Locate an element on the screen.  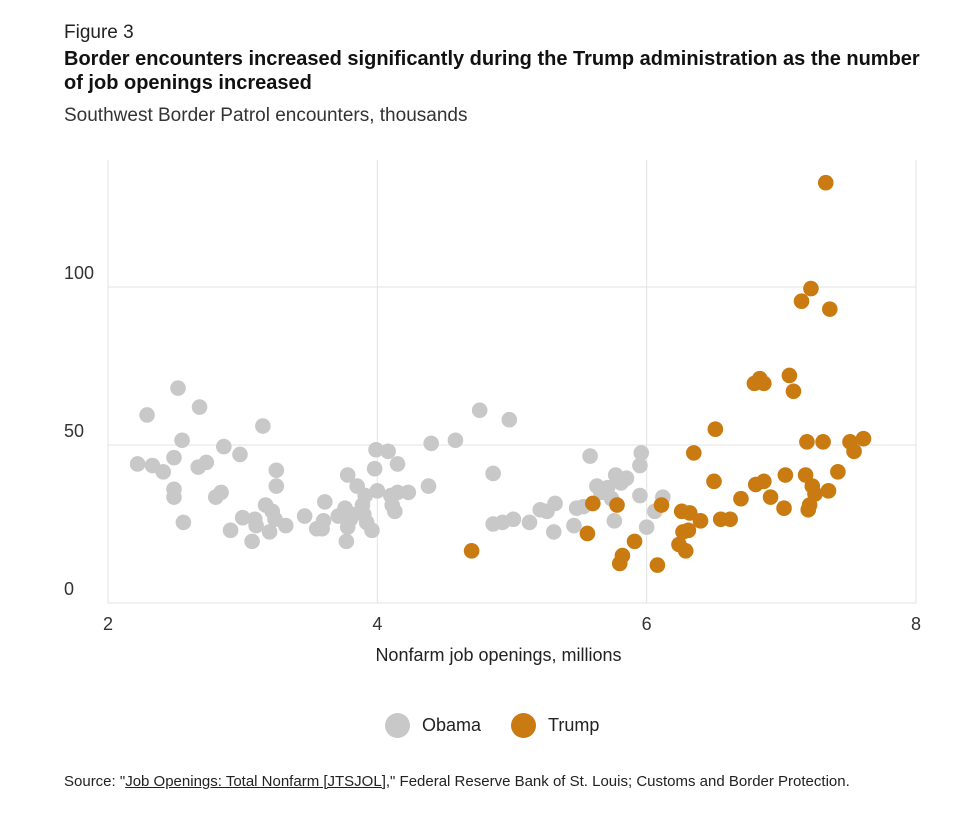
legend-item-obama: Obama is located at coordinates (433, 725).